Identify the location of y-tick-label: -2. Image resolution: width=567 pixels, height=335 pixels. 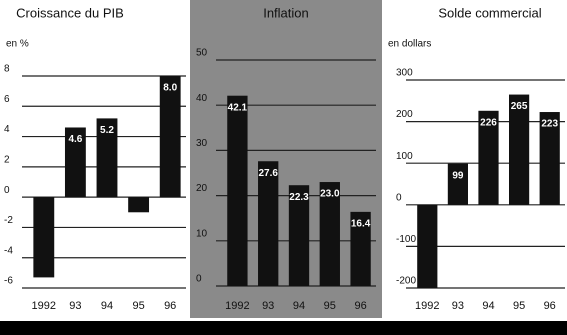
(8, 220).